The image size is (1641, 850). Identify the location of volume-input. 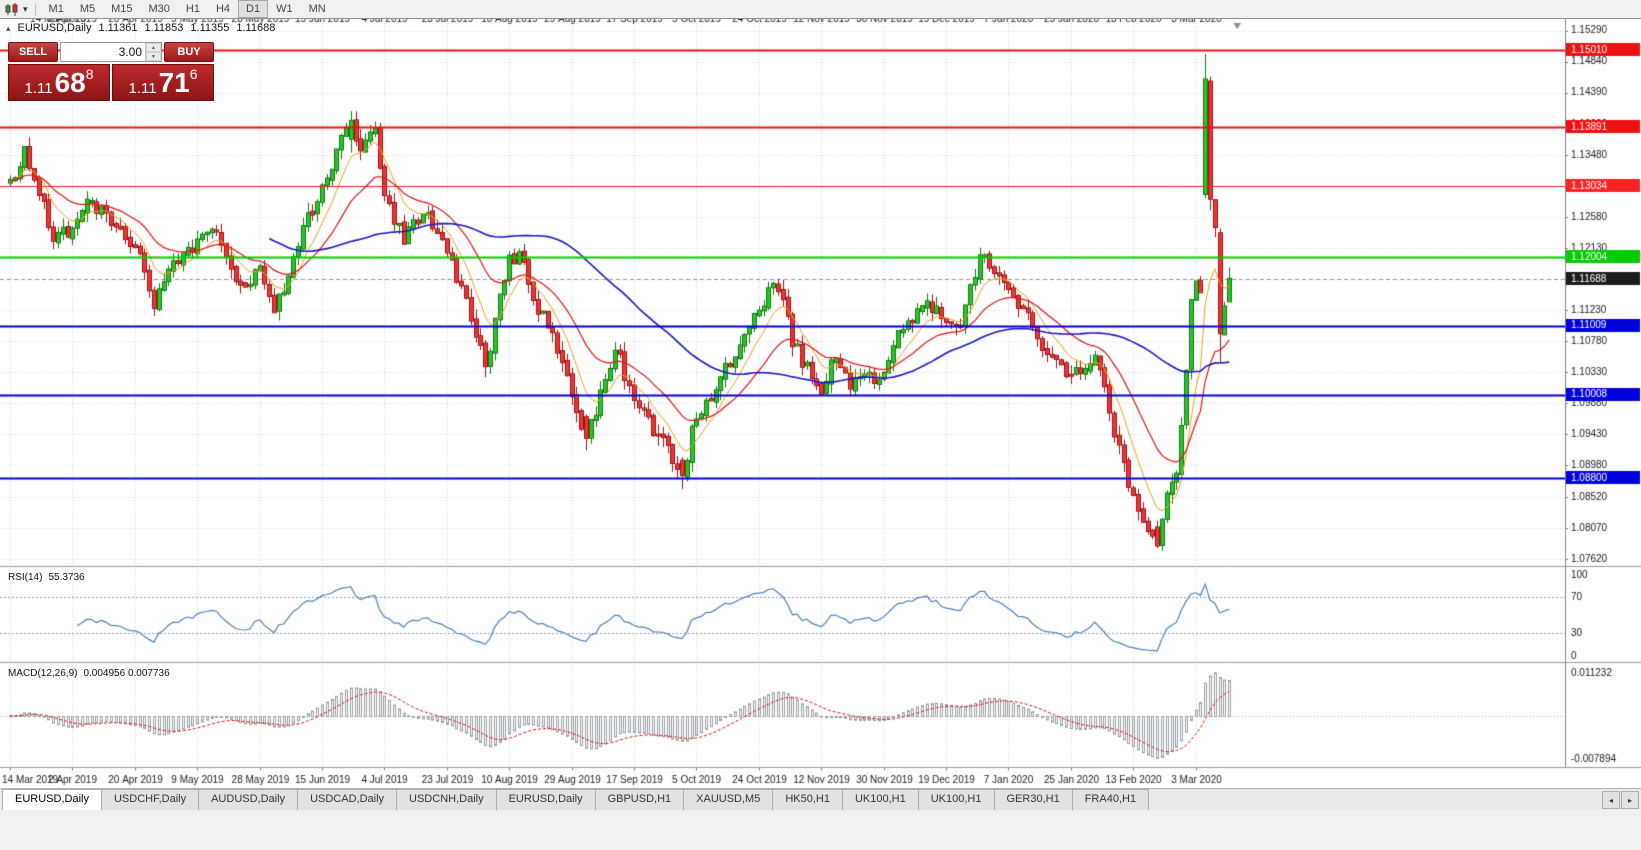
(103, 52).